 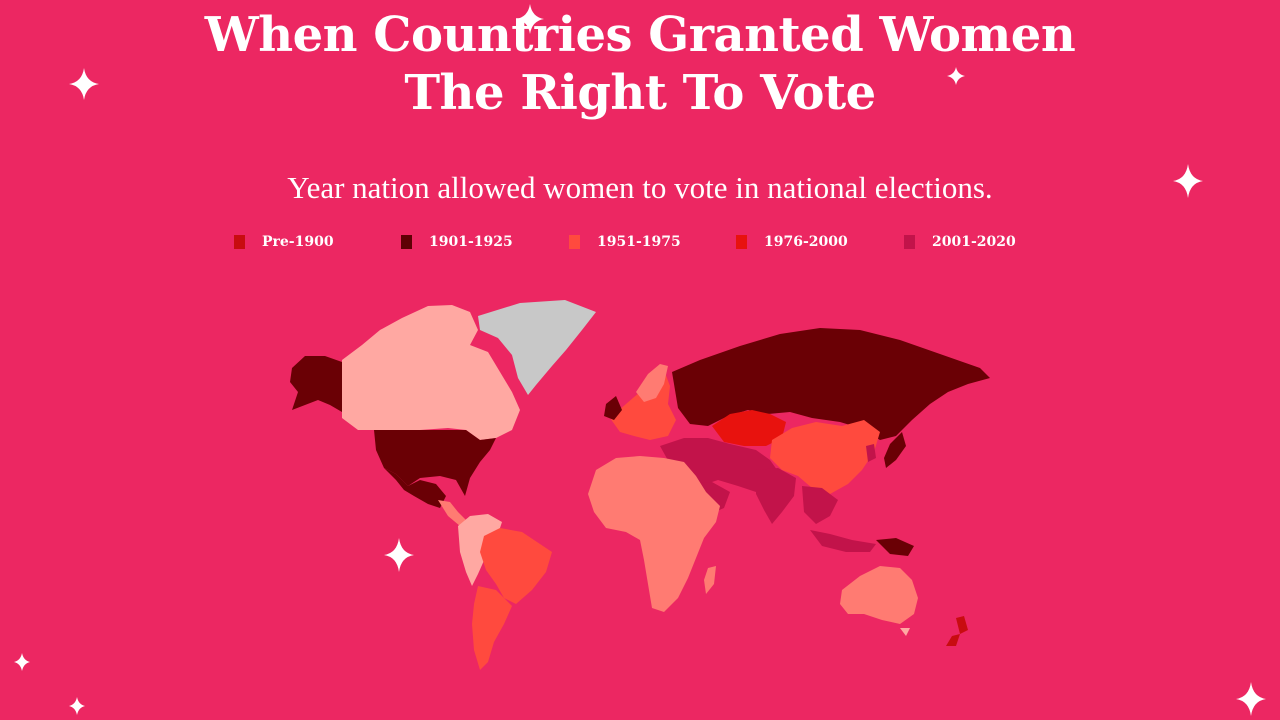 I want to click on legend-label: 1976-2000, so click(x=806, y=242).